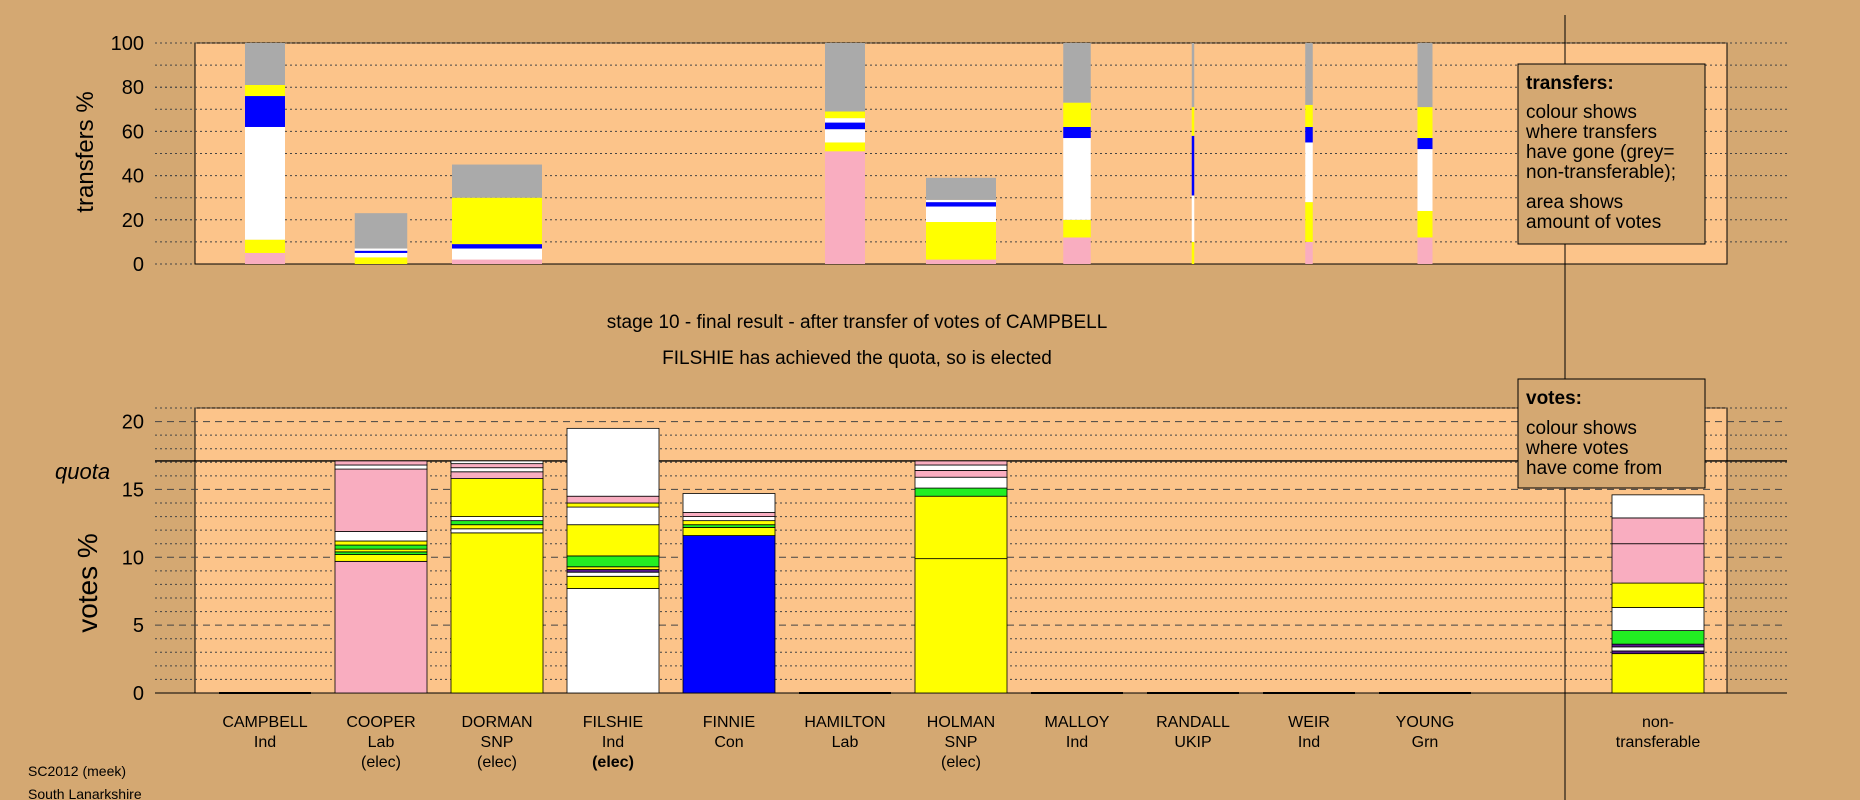  Describe the element at coordinates (961, 722) in the screenshot. I see `candidate-name: HOLMAN` at that location.